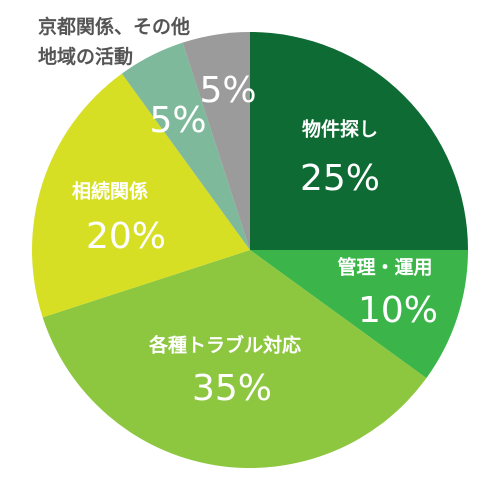  Describe the element at coordinates (340, 129) in the screenshot. I see `slice-label: 物件探し` at that location.